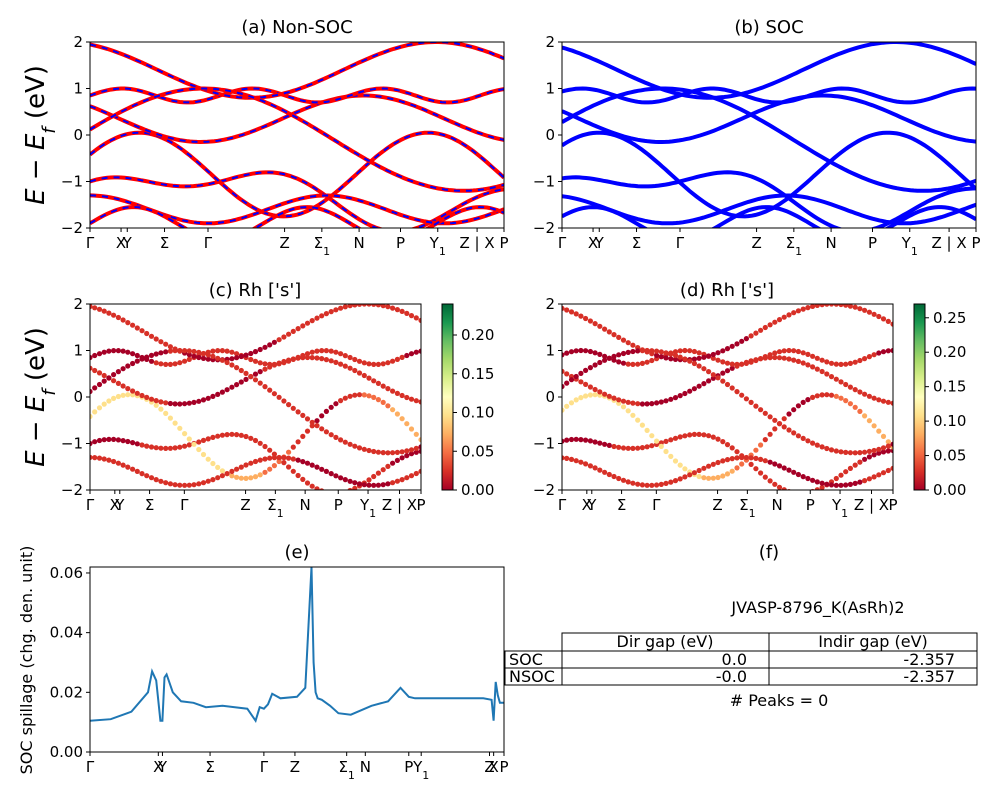 This screenshot has height=800, width=1000. I want to click on panel-e-xtick-label: Σ1, so click(346, 770).